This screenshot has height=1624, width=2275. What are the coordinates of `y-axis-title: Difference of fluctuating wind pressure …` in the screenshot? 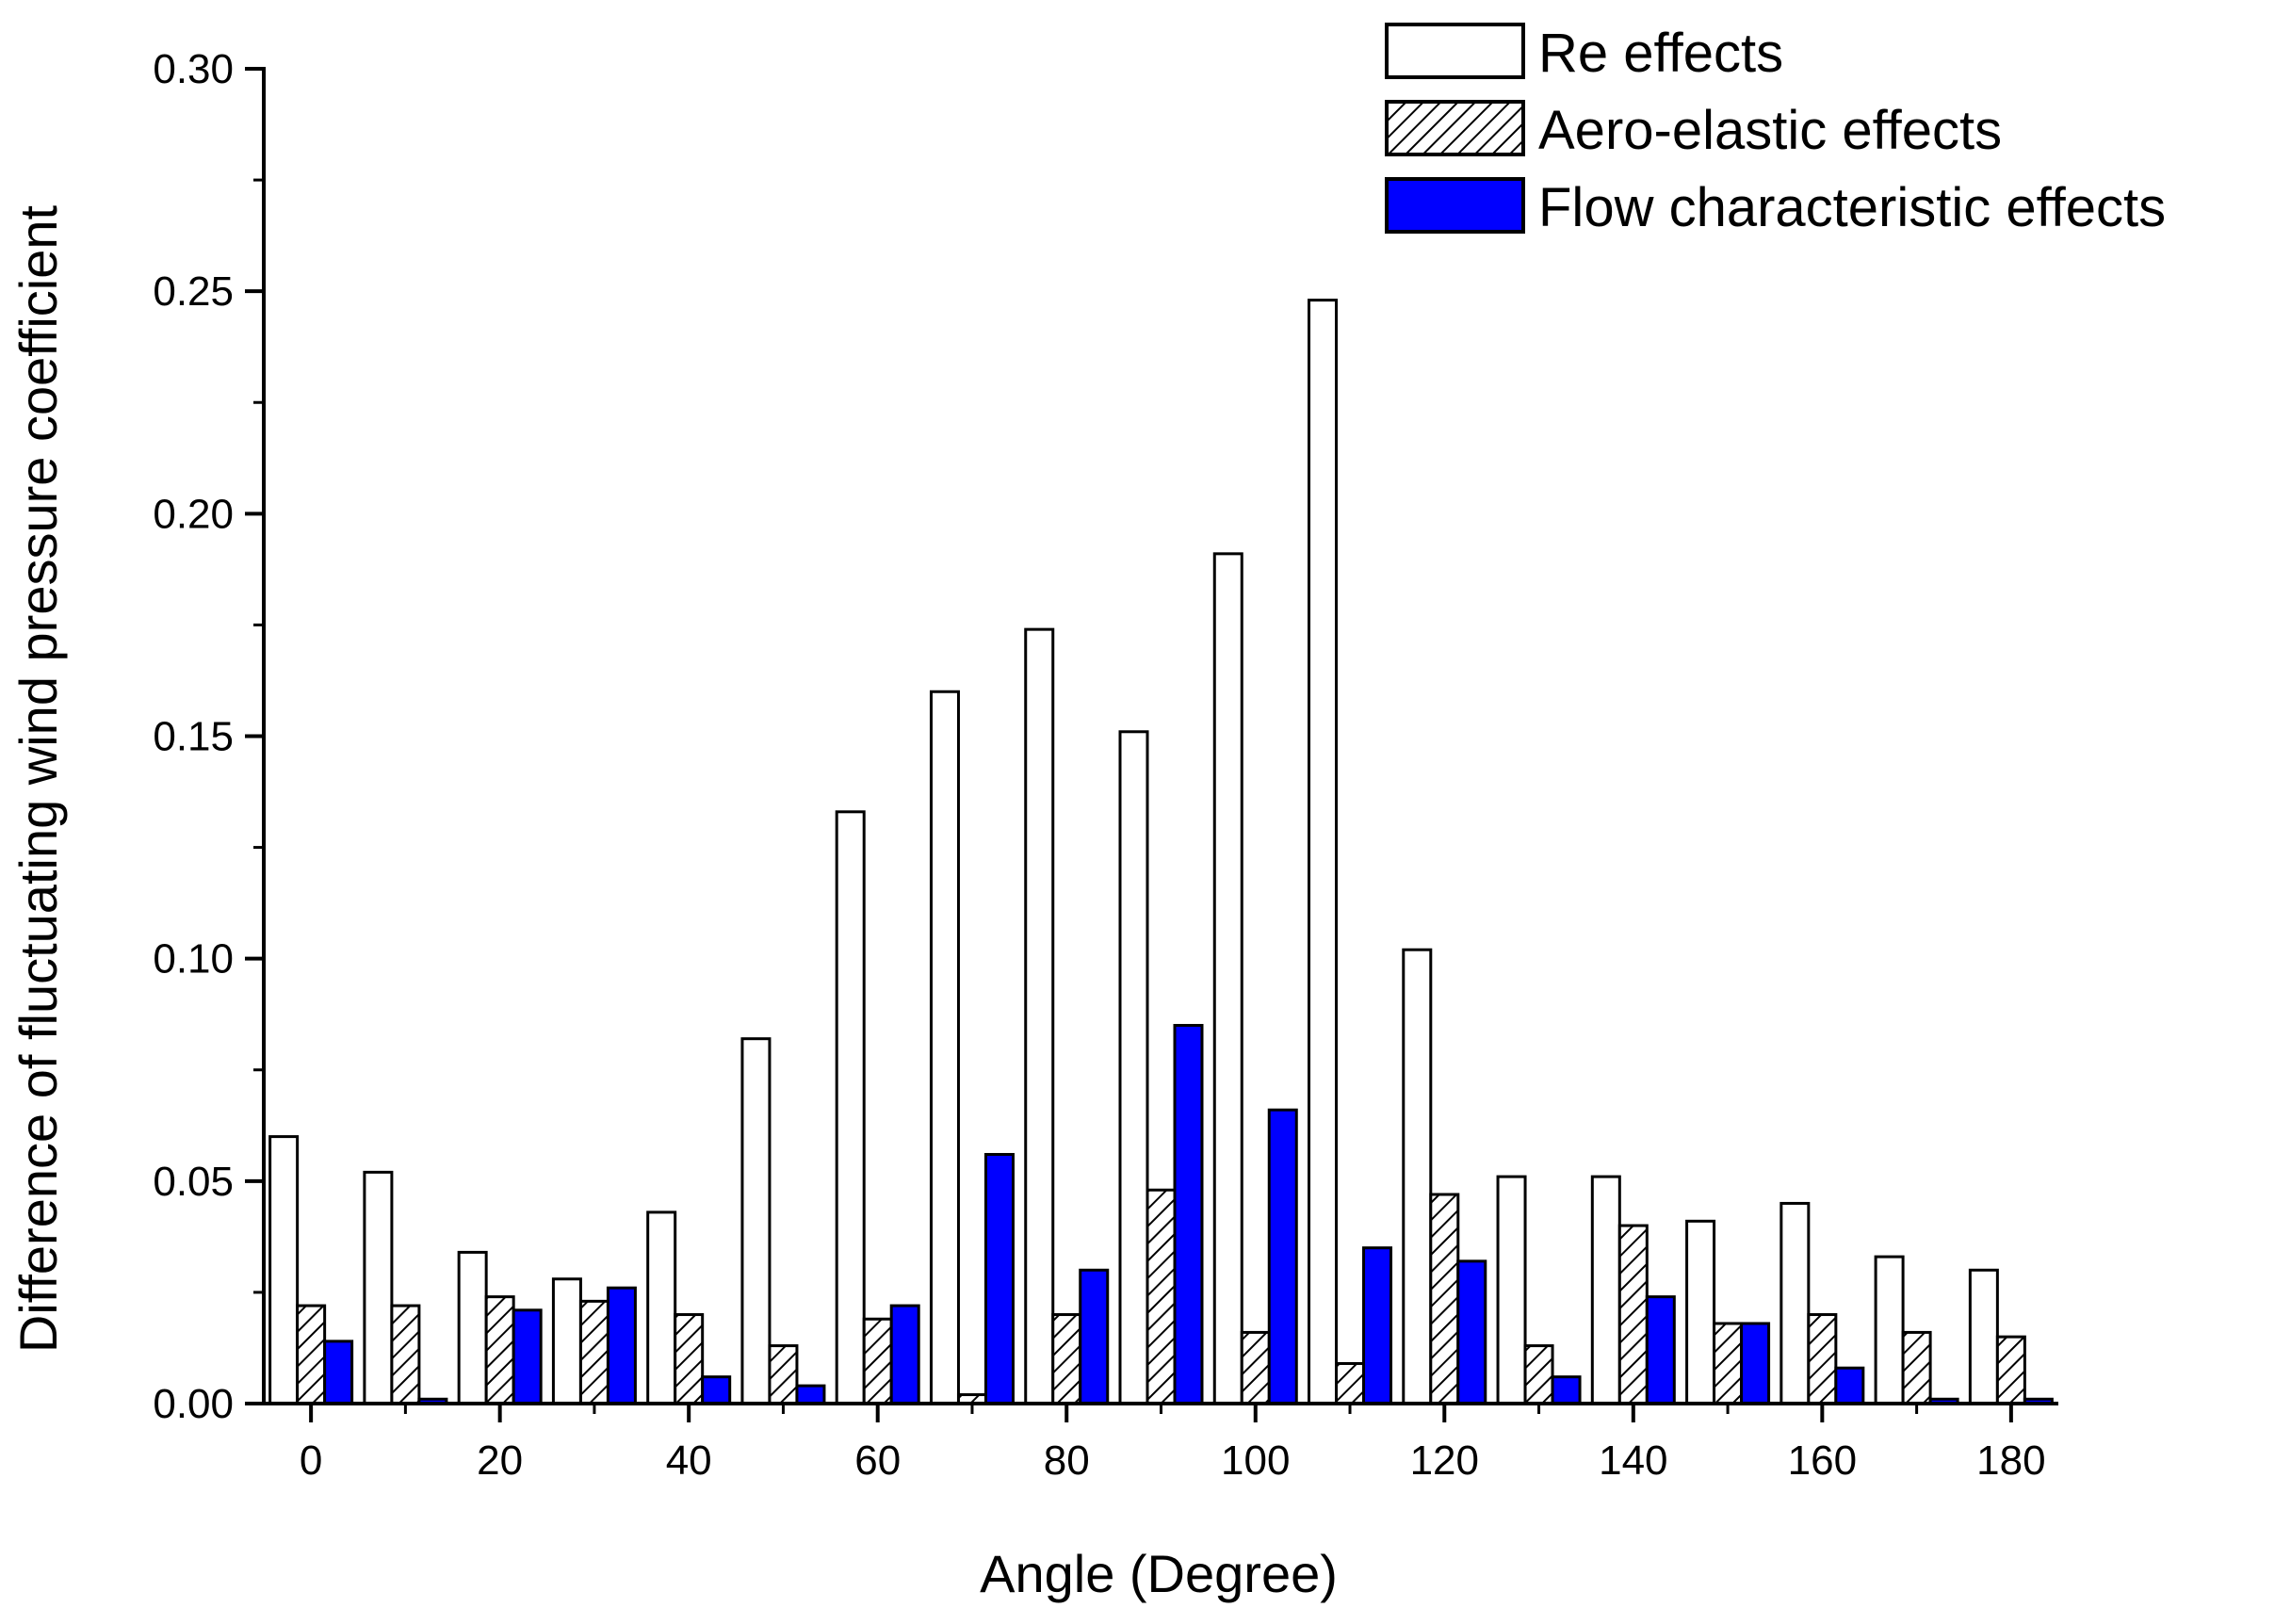 It's located at (38, 778).